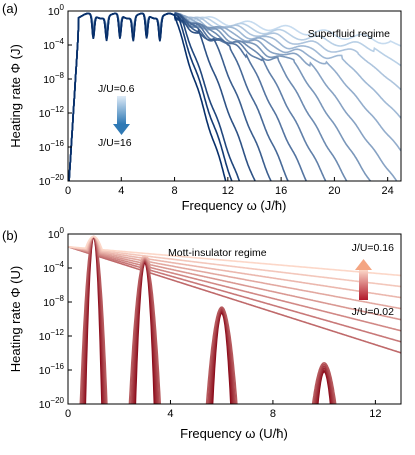 The height and width of the screenshot is (455, 415). What do you see at coordinates (349, 34) in the screenshot?
I see `panel-a-regime-label: Superfluid regime` at bounding box center [349, 34].